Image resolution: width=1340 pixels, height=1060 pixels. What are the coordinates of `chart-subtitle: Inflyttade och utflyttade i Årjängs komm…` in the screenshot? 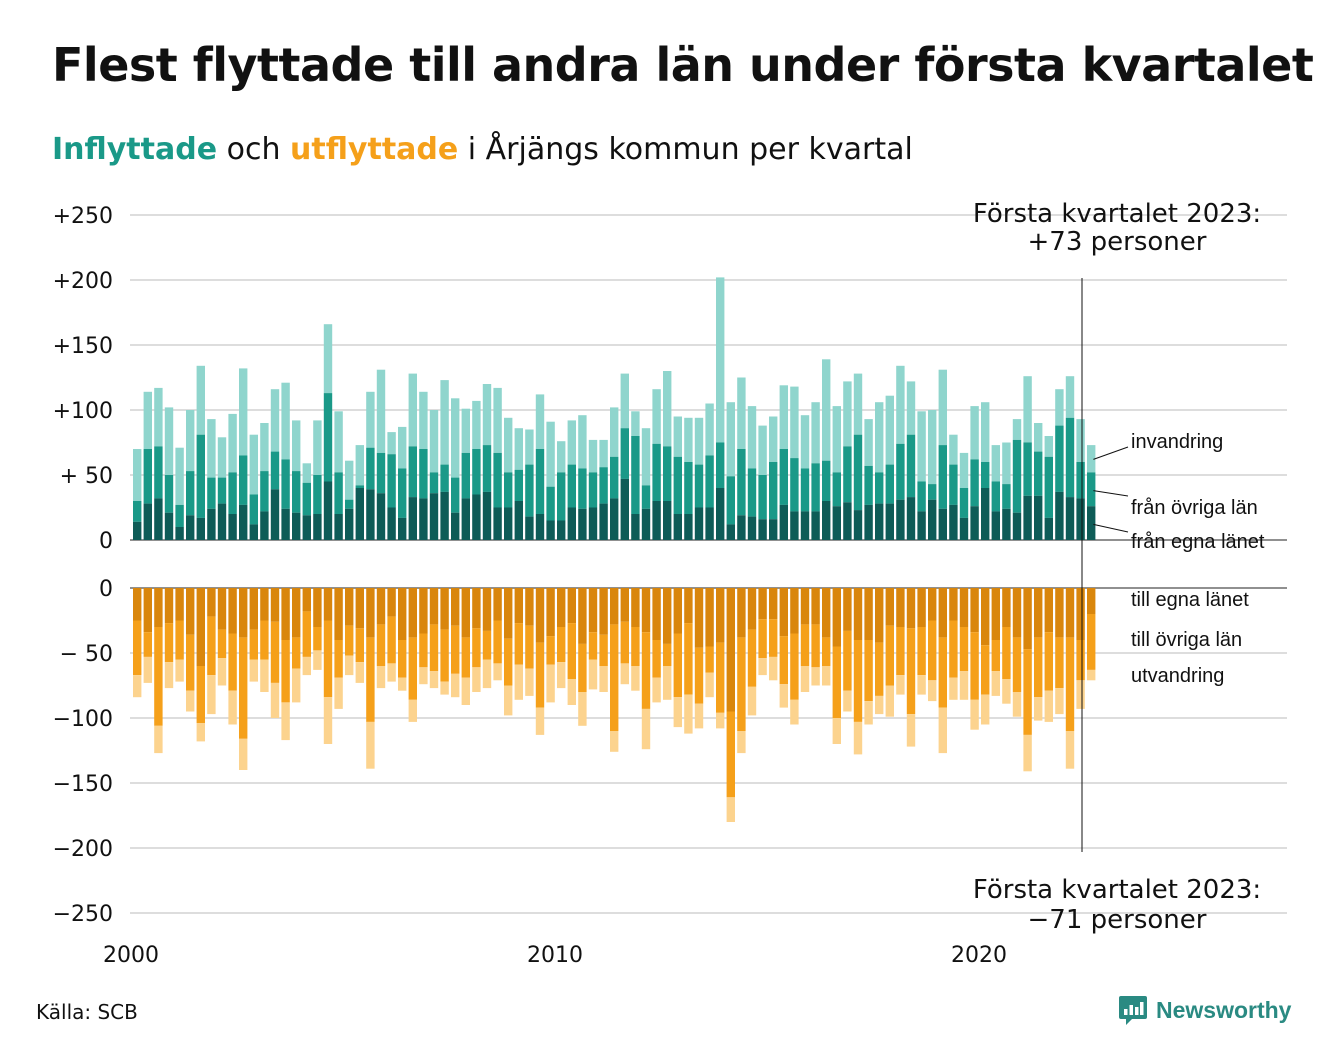 It's located at (482, 149).